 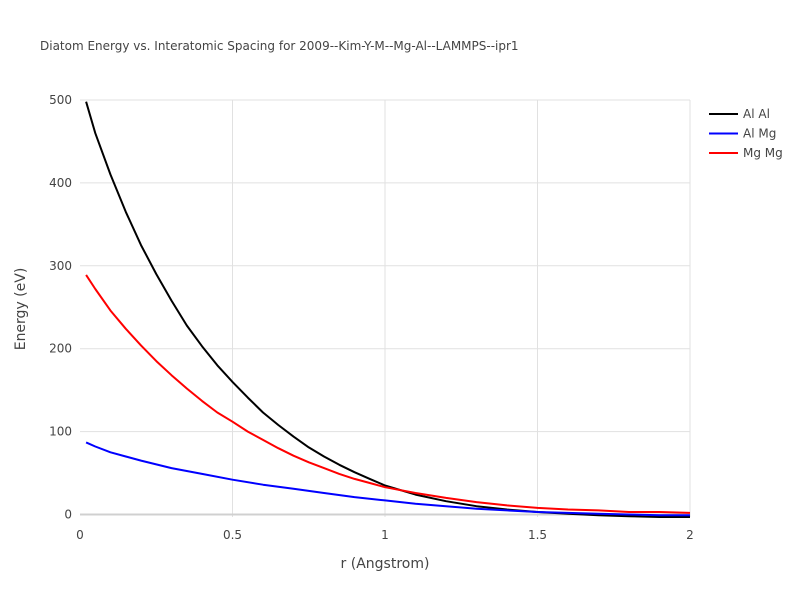 What do you see at coordinates (60, 432) in the screenshot?
I see `y-tick-label: 100` at bounding box center [60, 432].